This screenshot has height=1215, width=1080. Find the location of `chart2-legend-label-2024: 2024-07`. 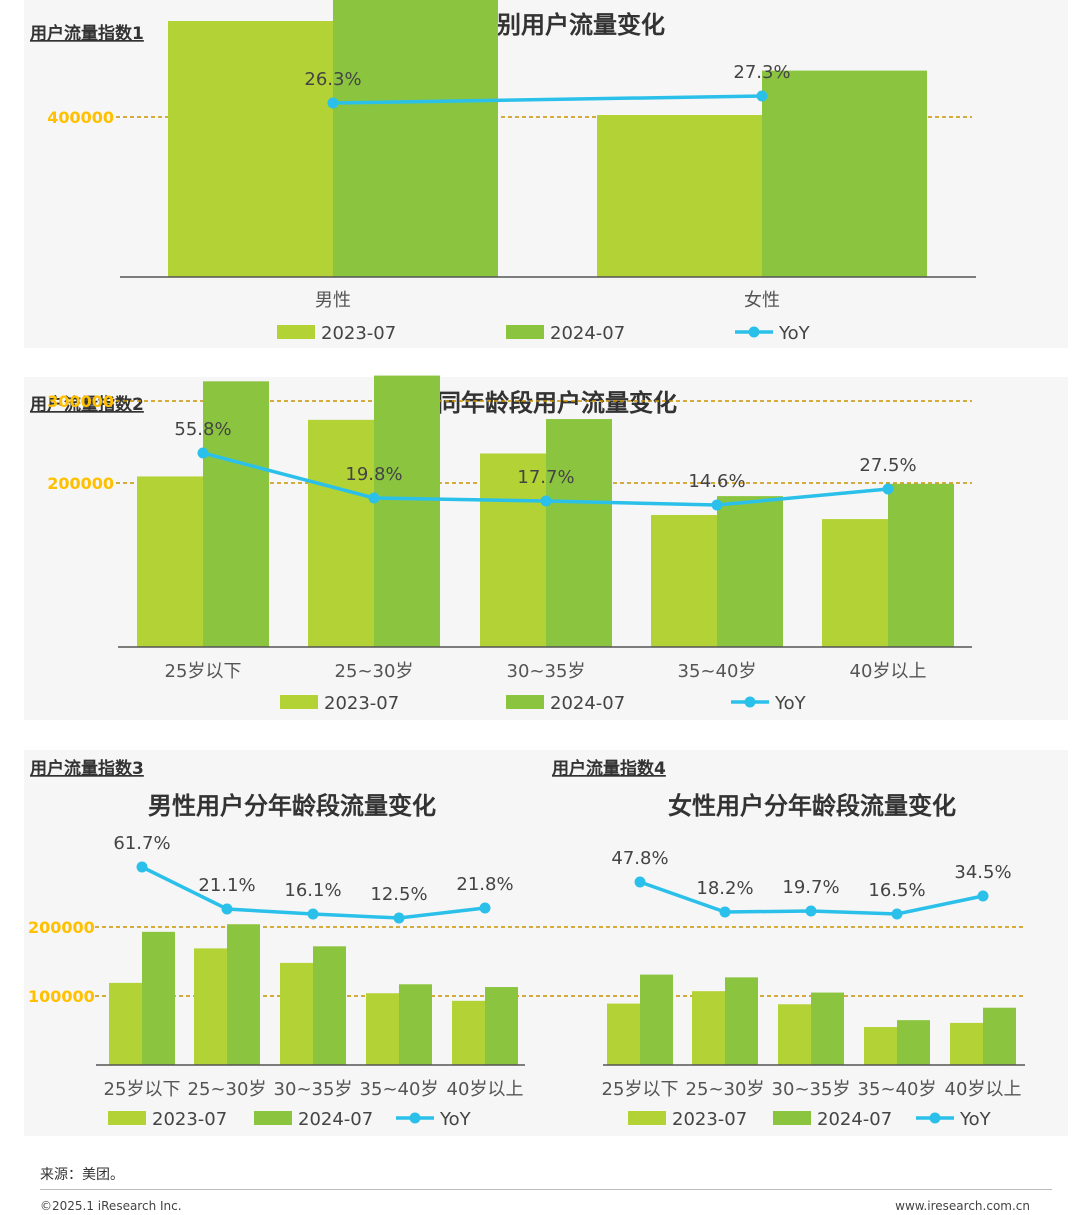

chart2-legend-label-2024: 2024-07 is located at coordinates (587, 703).